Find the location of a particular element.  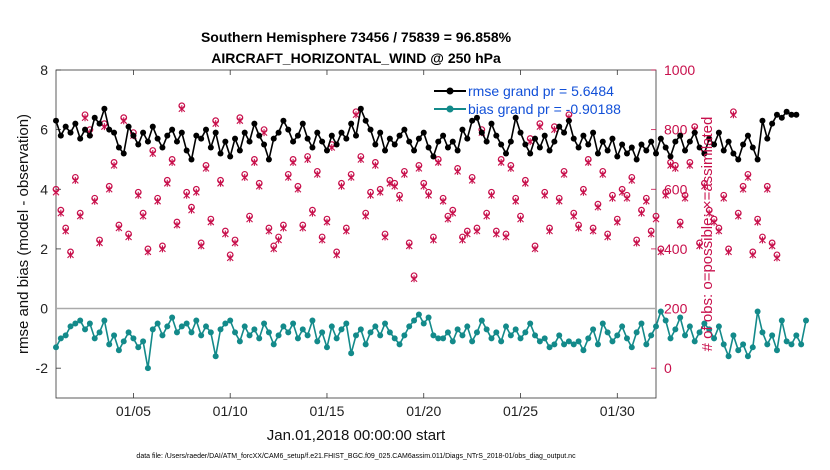

legend-rmse-label: rmse grand pr = 5.6484 is located at coordinates (541, 91).